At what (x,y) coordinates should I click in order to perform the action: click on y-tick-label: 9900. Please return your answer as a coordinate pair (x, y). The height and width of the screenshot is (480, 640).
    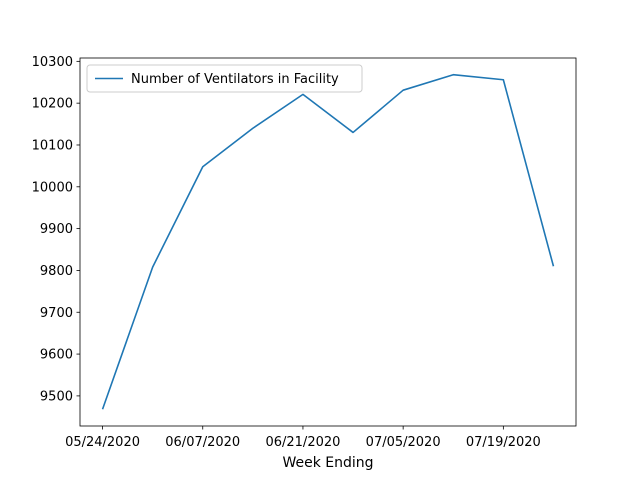
    Looking at the image, I should click on (56, 229).